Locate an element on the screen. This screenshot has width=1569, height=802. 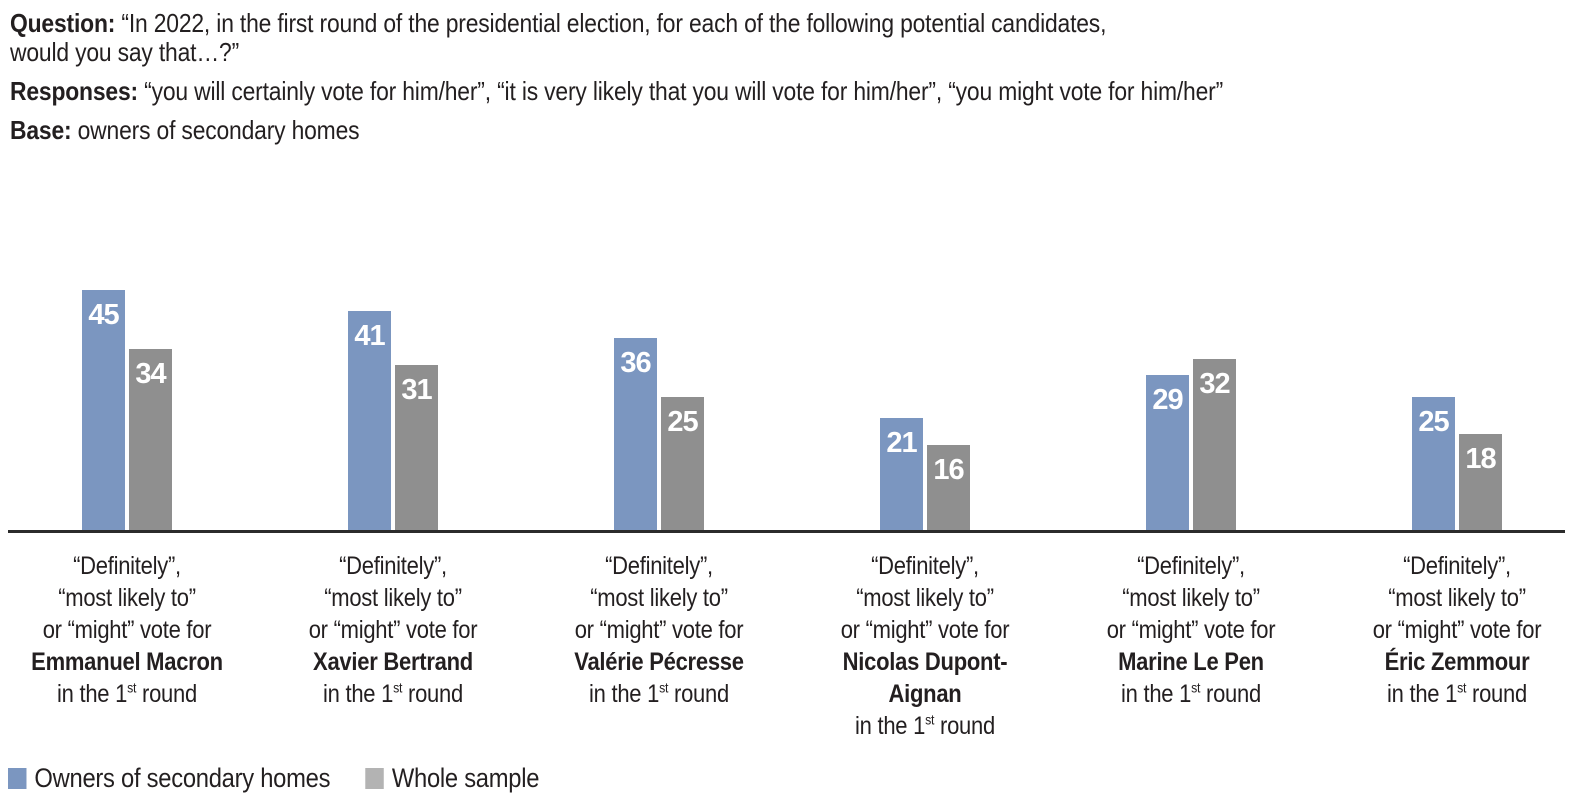
bar-whole-sample: 18 is located at coordinates (1480, 482).